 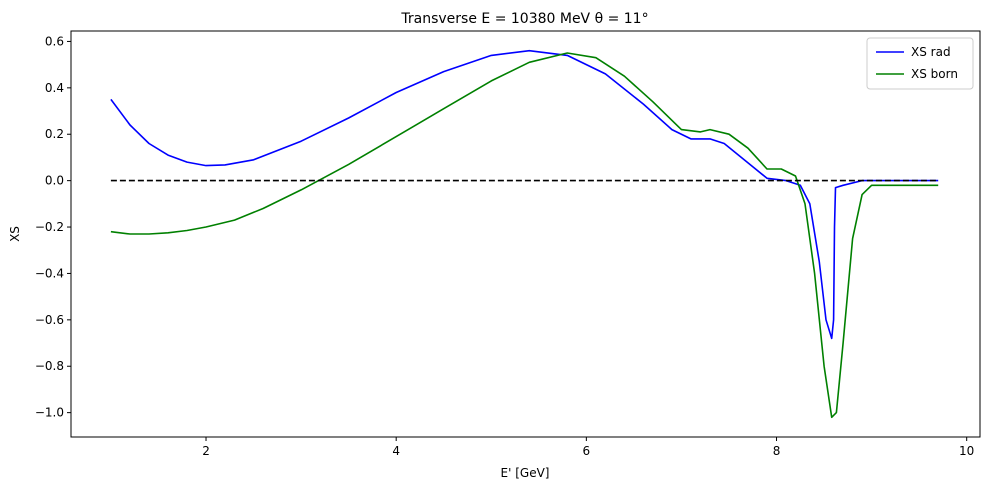 I want to click on legend: XS rad XS born, so click(x=920, y=63).